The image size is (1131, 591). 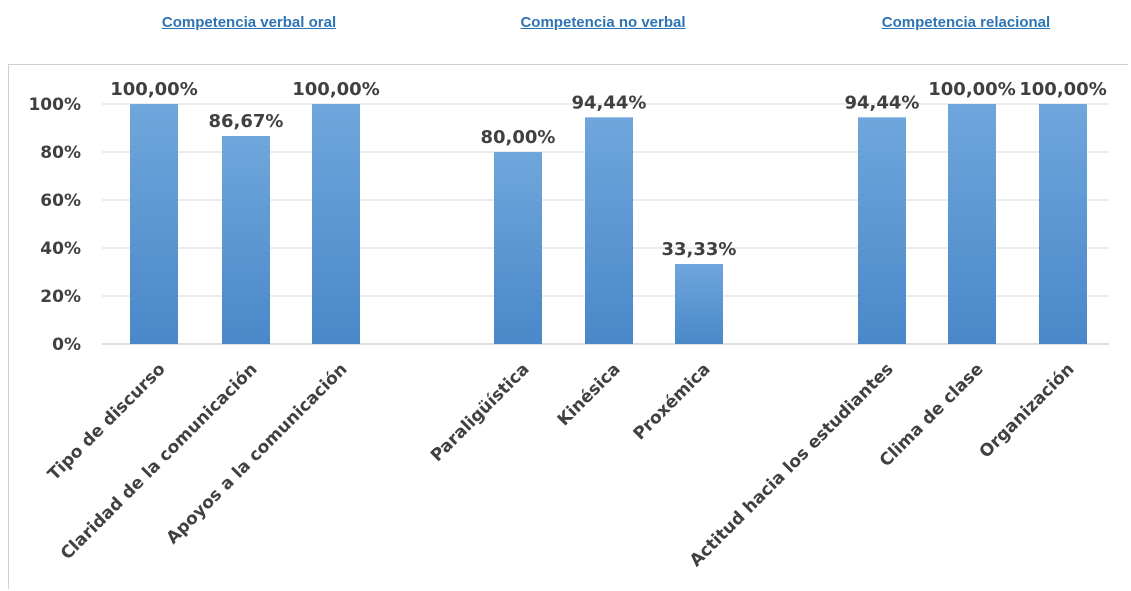 I want to click on category-label: Apoyos a la comunicación, so click(x=257, y=453).